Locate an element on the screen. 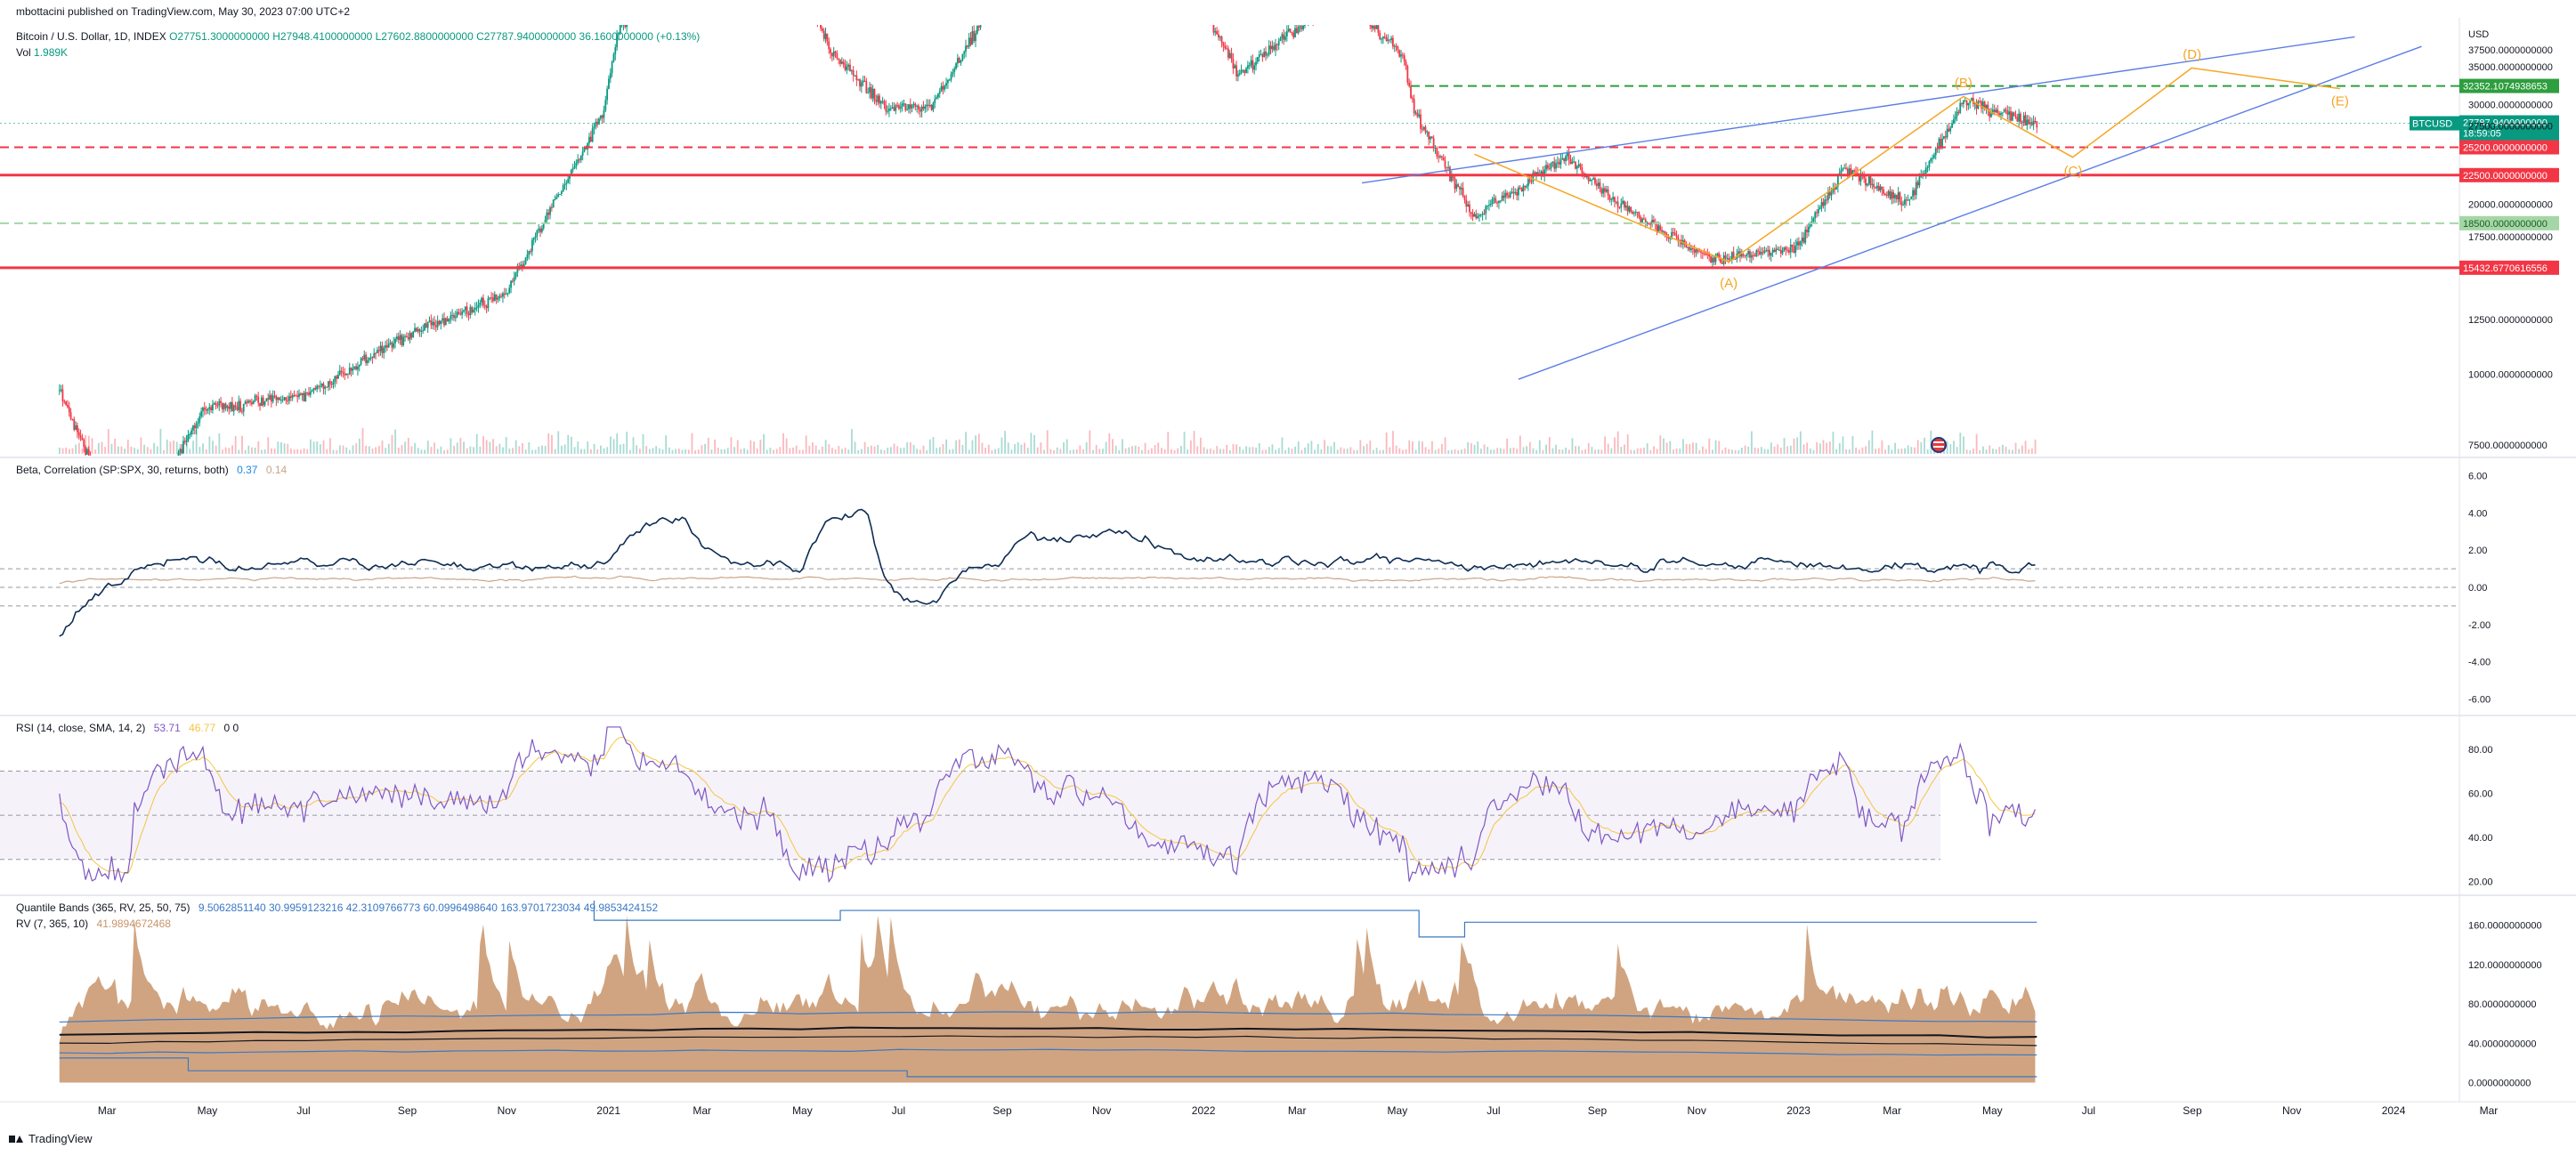  date-axis-tick: Mar is located at coordinates (2490, 1110).